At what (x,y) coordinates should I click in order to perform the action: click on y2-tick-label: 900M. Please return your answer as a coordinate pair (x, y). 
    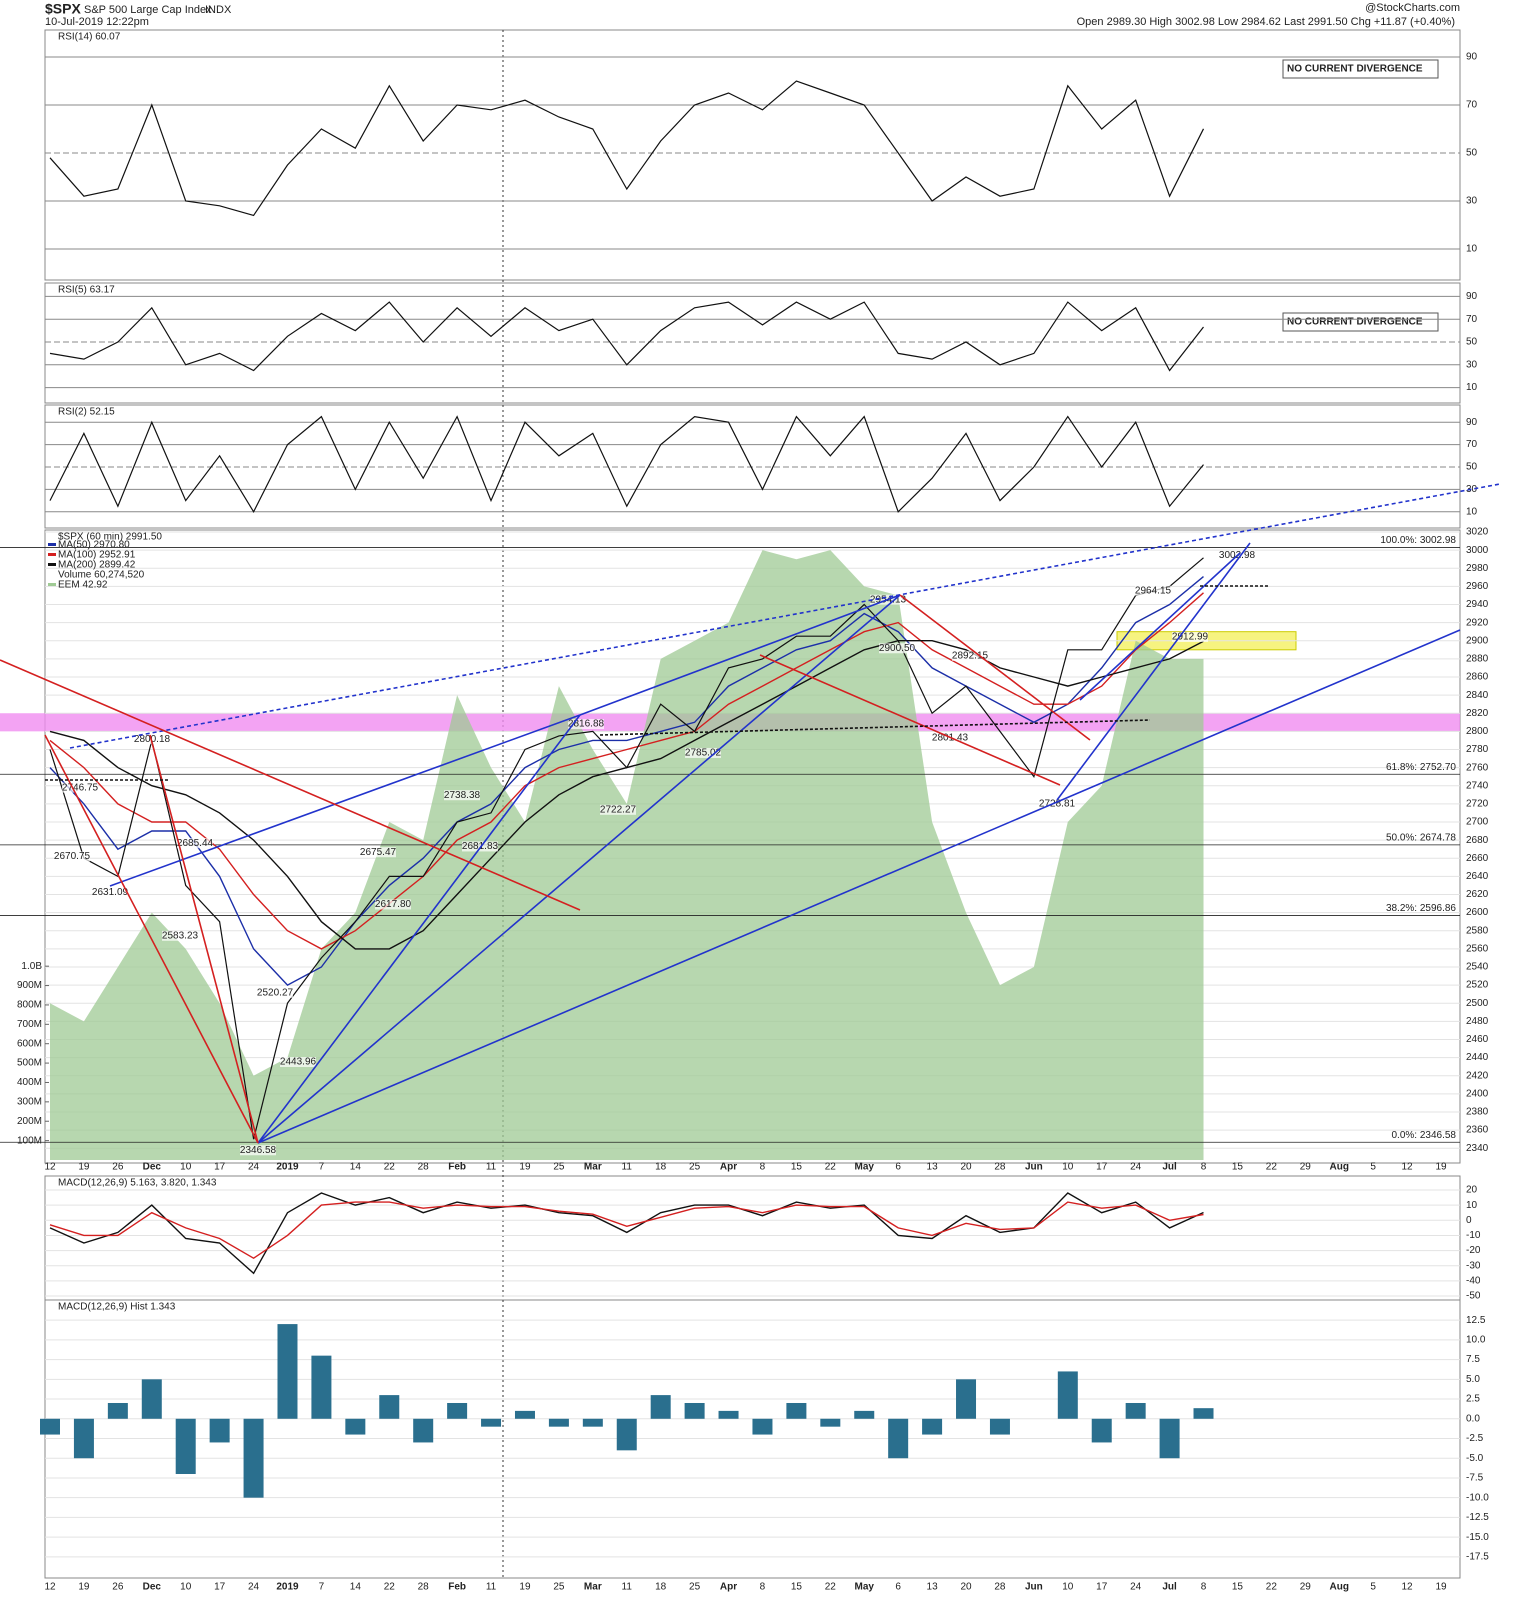
    Looking at the image, I should click on (29, 985).